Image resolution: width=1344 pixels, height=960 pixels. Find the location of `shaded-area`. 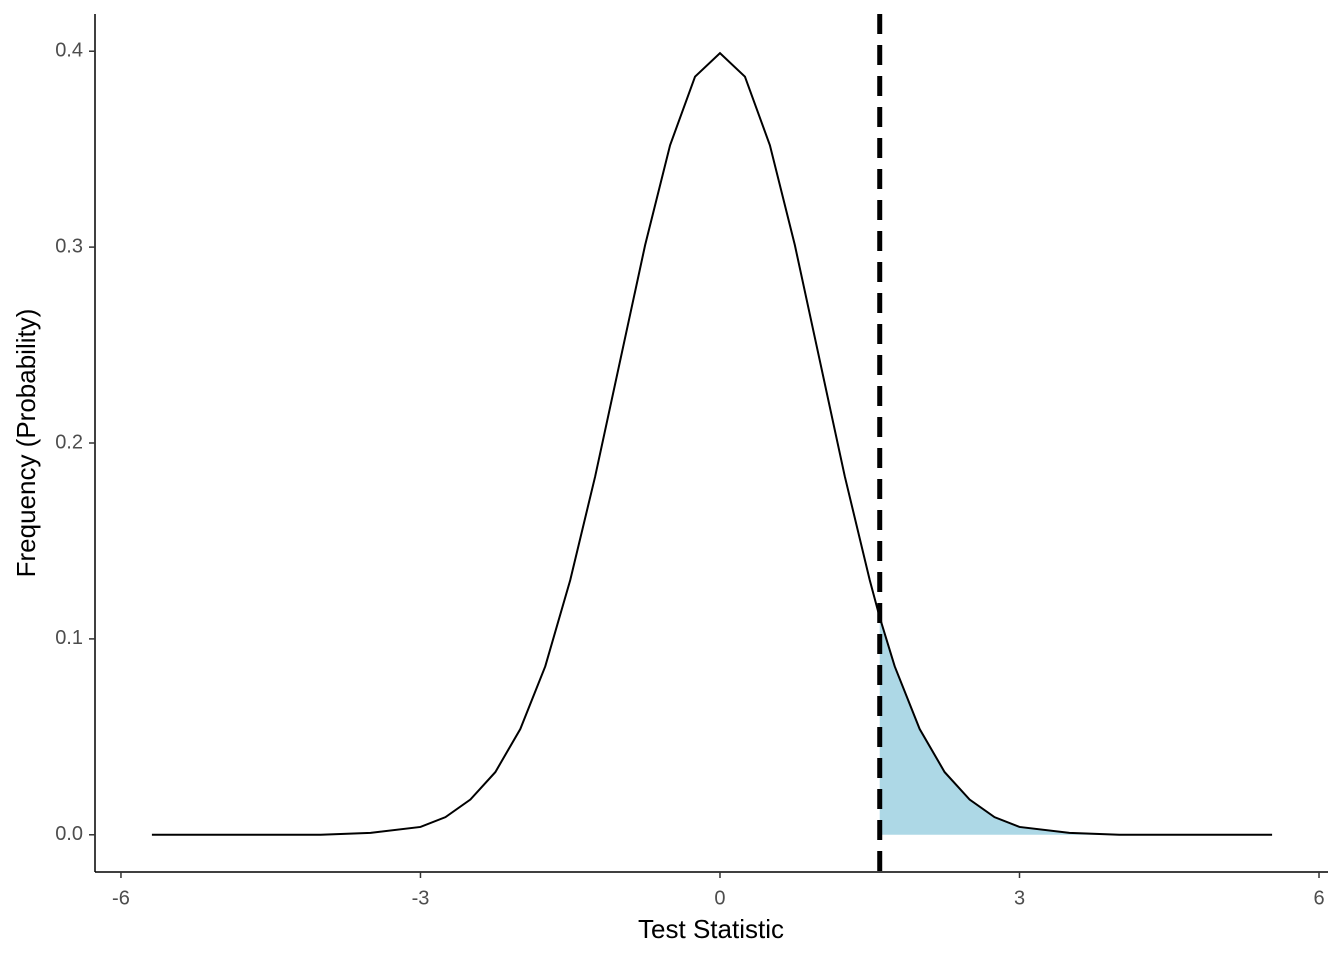

shaded-area is located at coordinates (1076, 726).